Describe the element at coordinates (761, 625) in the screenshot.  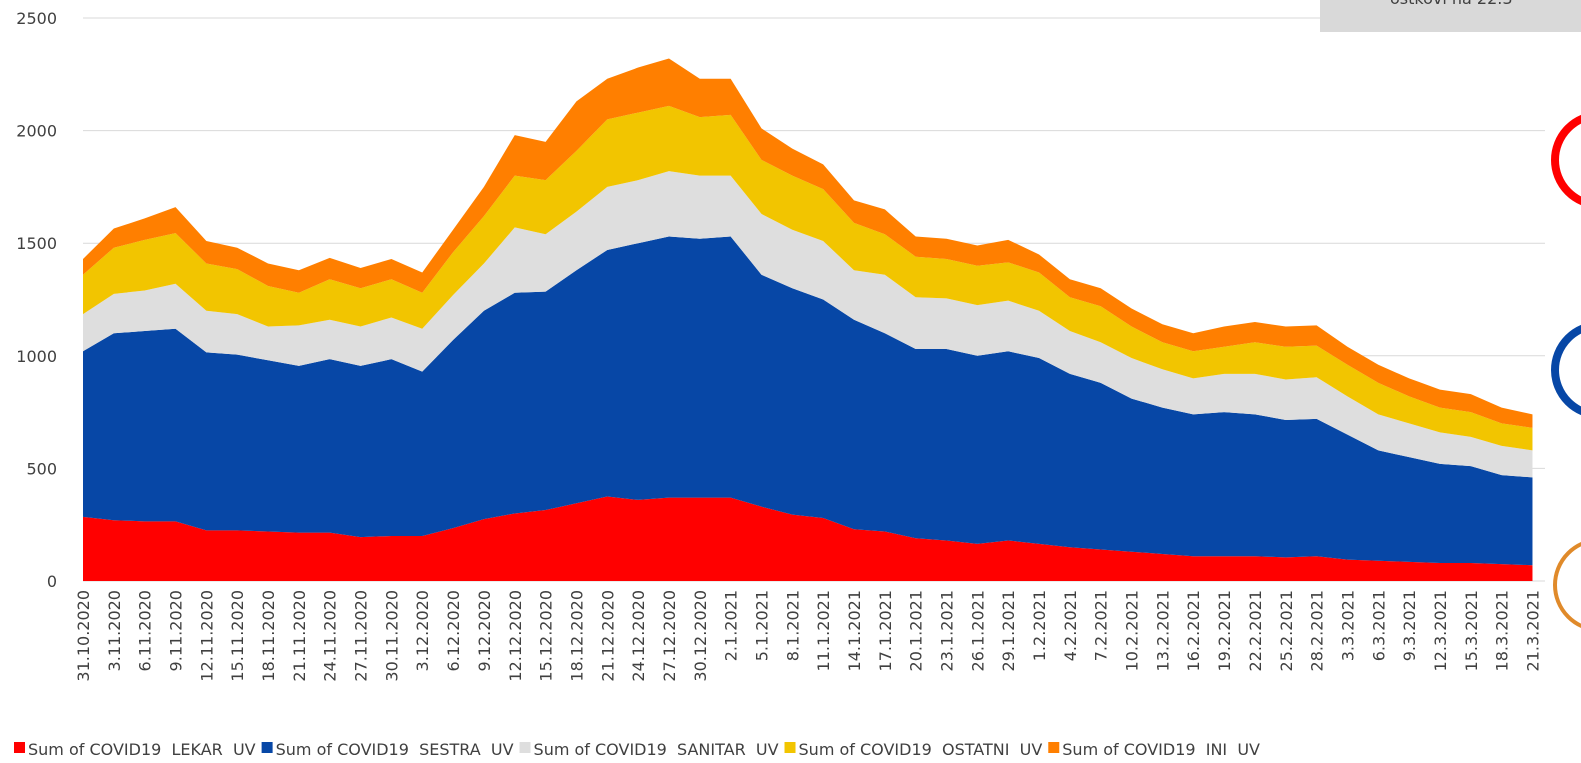
I see `x-tick-label: 5.1.2021` at that location.